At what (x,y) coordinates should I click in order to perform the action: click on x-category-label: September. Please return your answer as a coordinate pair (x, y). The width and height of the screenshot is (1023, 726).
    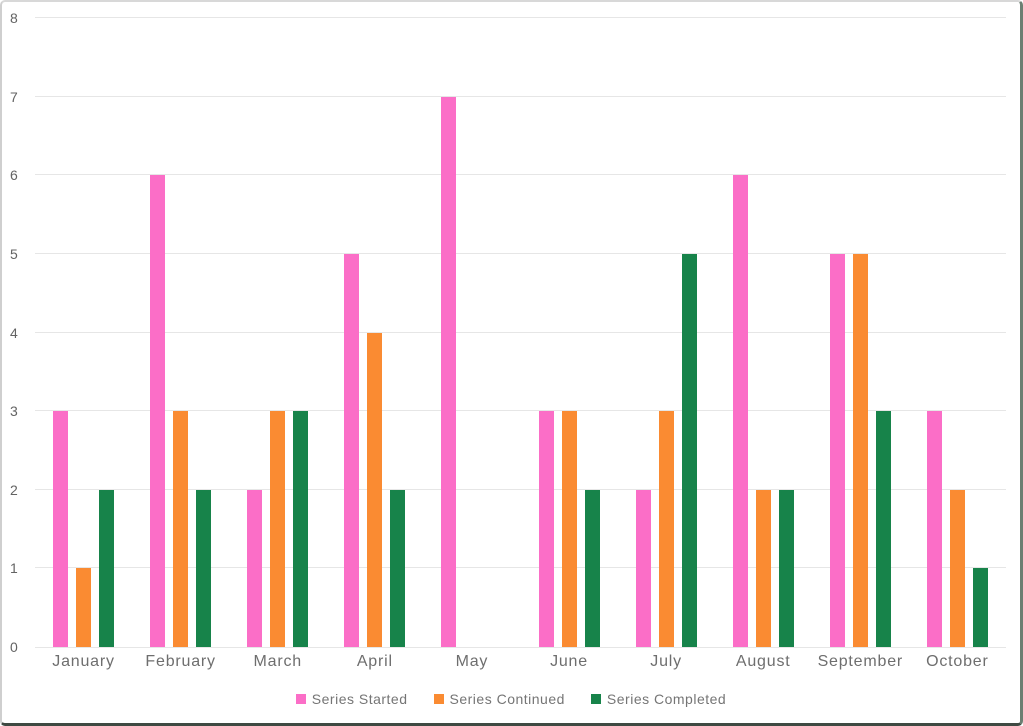
    Looking at the image, I should click on (860, 661).